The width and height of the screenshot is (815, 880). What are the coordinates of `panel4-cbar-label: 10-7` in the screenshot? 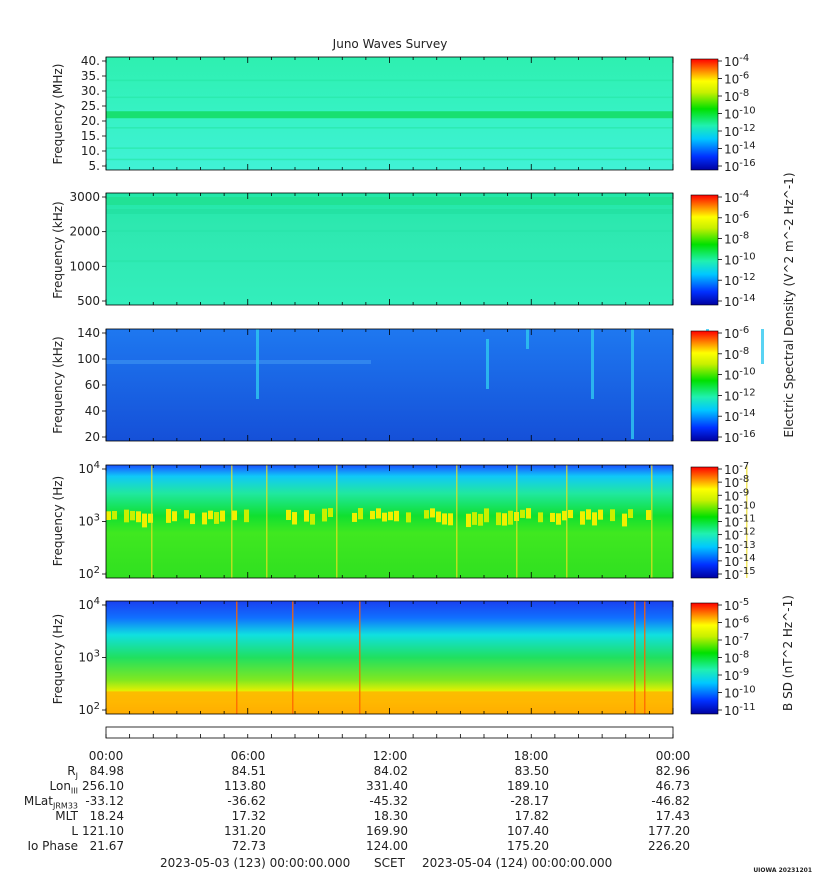 It's located at (736, 469).